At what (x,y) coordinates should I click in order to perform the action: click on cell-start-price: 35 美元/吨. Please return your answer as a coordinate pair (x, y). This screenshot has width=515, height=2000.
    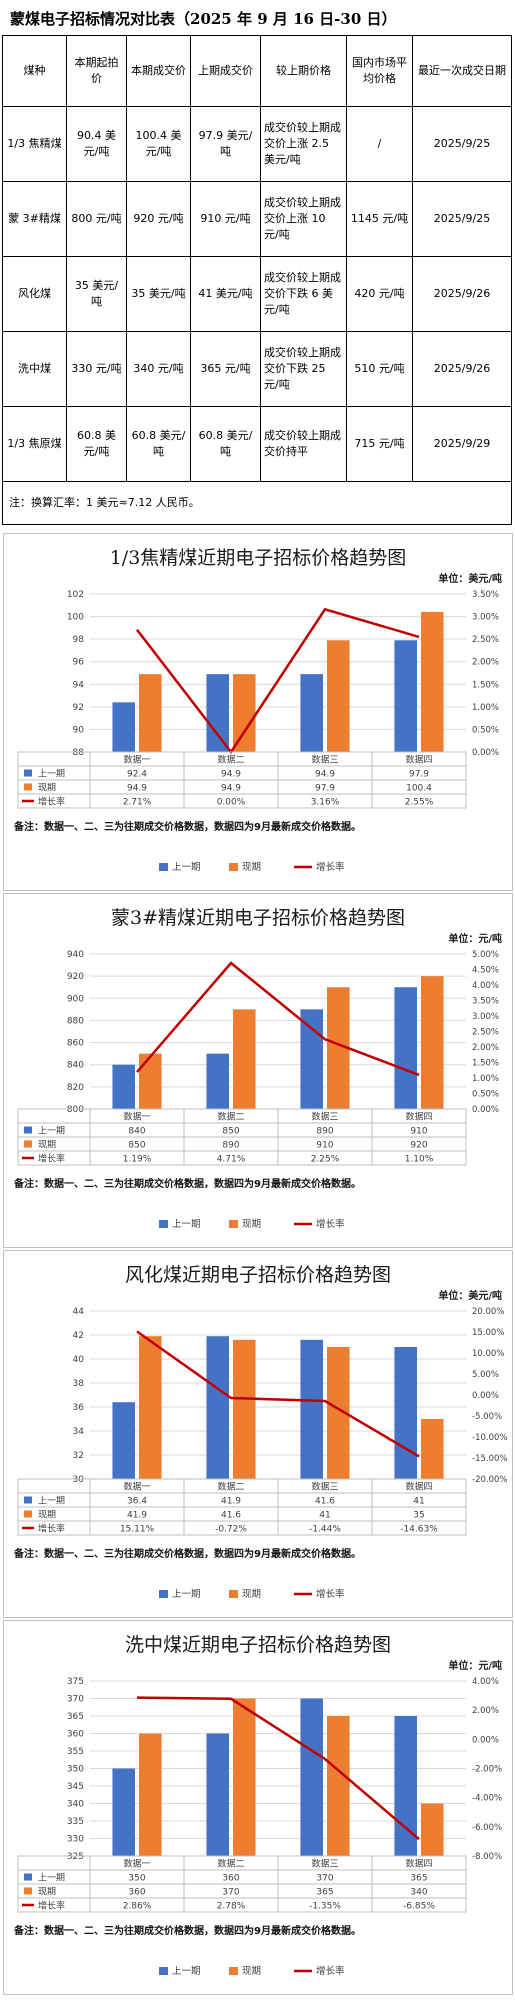
    Looking at the image, I should click on (96, 294).